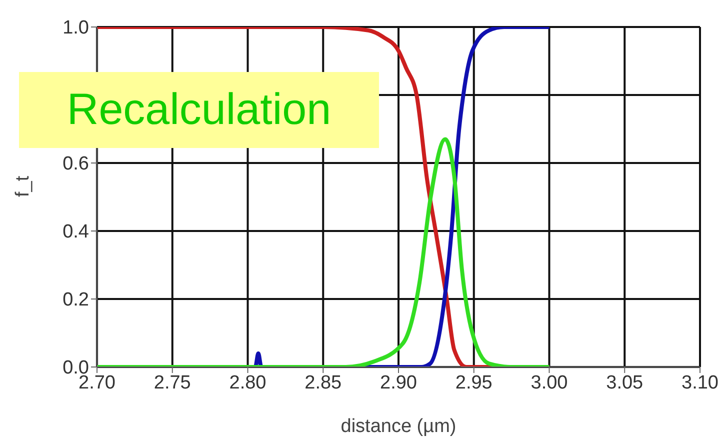 The height and width of the screenshot is (444, 725). What do you see at coordinates (323, 383) in the screenshot?
I see `x-tick-label: 2.85` at bounding box center [323, 383].